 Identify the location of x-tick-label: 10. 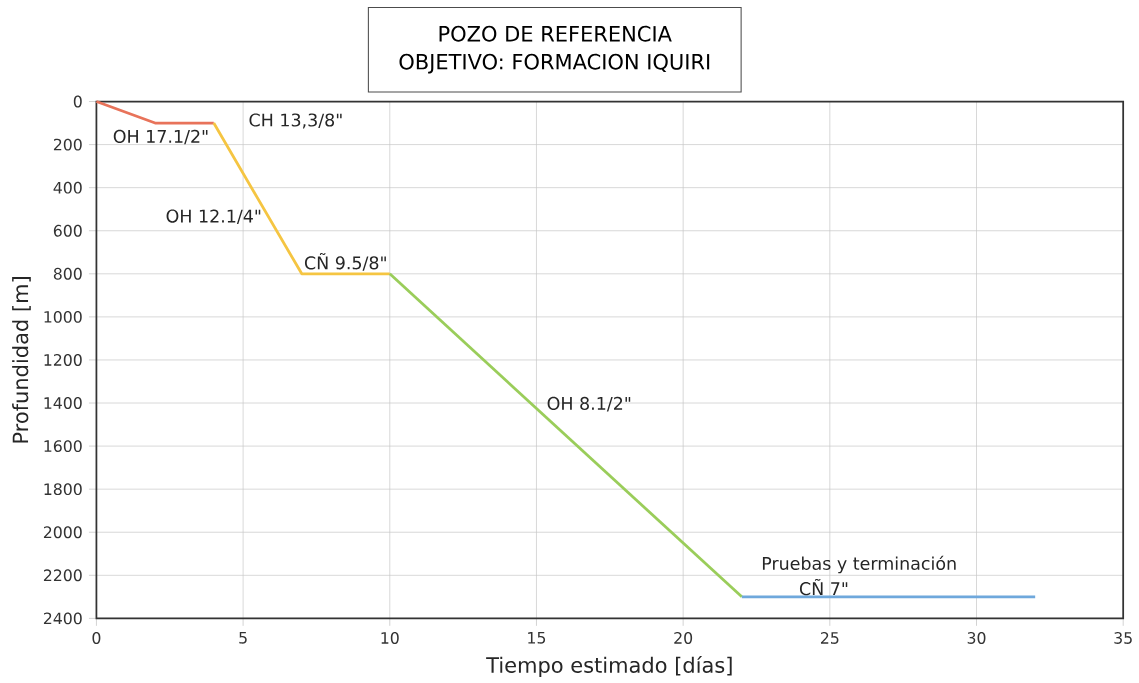
(390, 638).